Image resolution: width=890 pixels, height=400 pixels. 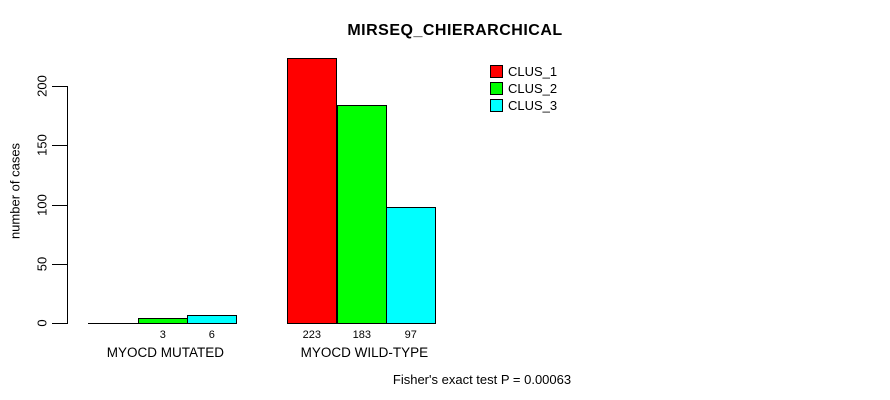 What do you see at coordinates (42, 204) in the screenshot?
I see `y-tick-label: 100` at bounding box center [42, 204].